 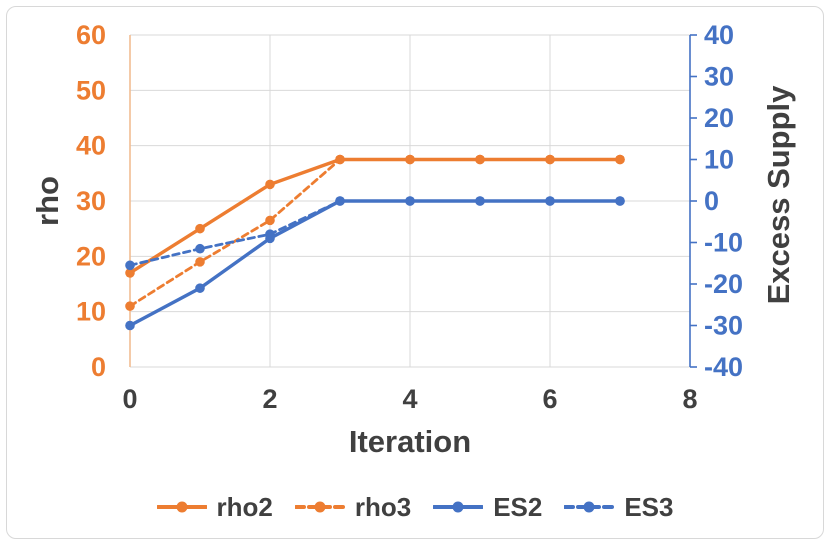 What do you see at coordinates (619, 507) in the screenshot?
I see `legend-item-ES3: ES3` at bounding box center [619, 507].